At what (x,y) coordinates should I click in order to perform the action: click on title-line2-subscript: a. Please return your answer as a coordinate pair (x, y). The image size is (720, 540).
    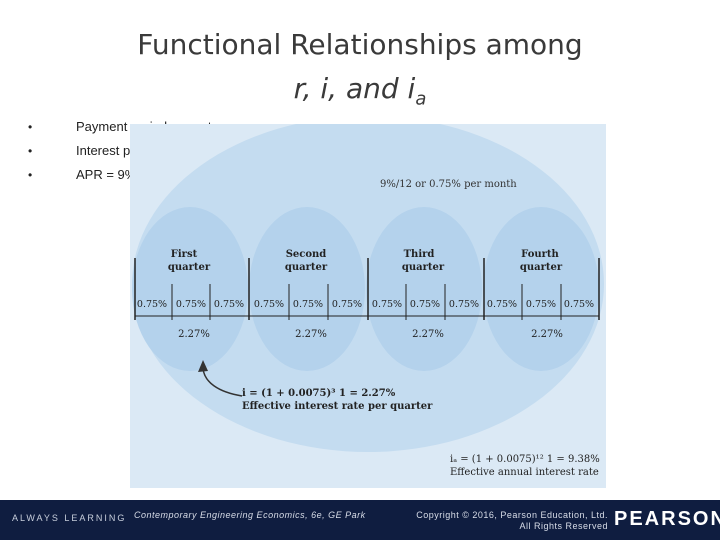
    Looking at the image, I should click on (421, 99).